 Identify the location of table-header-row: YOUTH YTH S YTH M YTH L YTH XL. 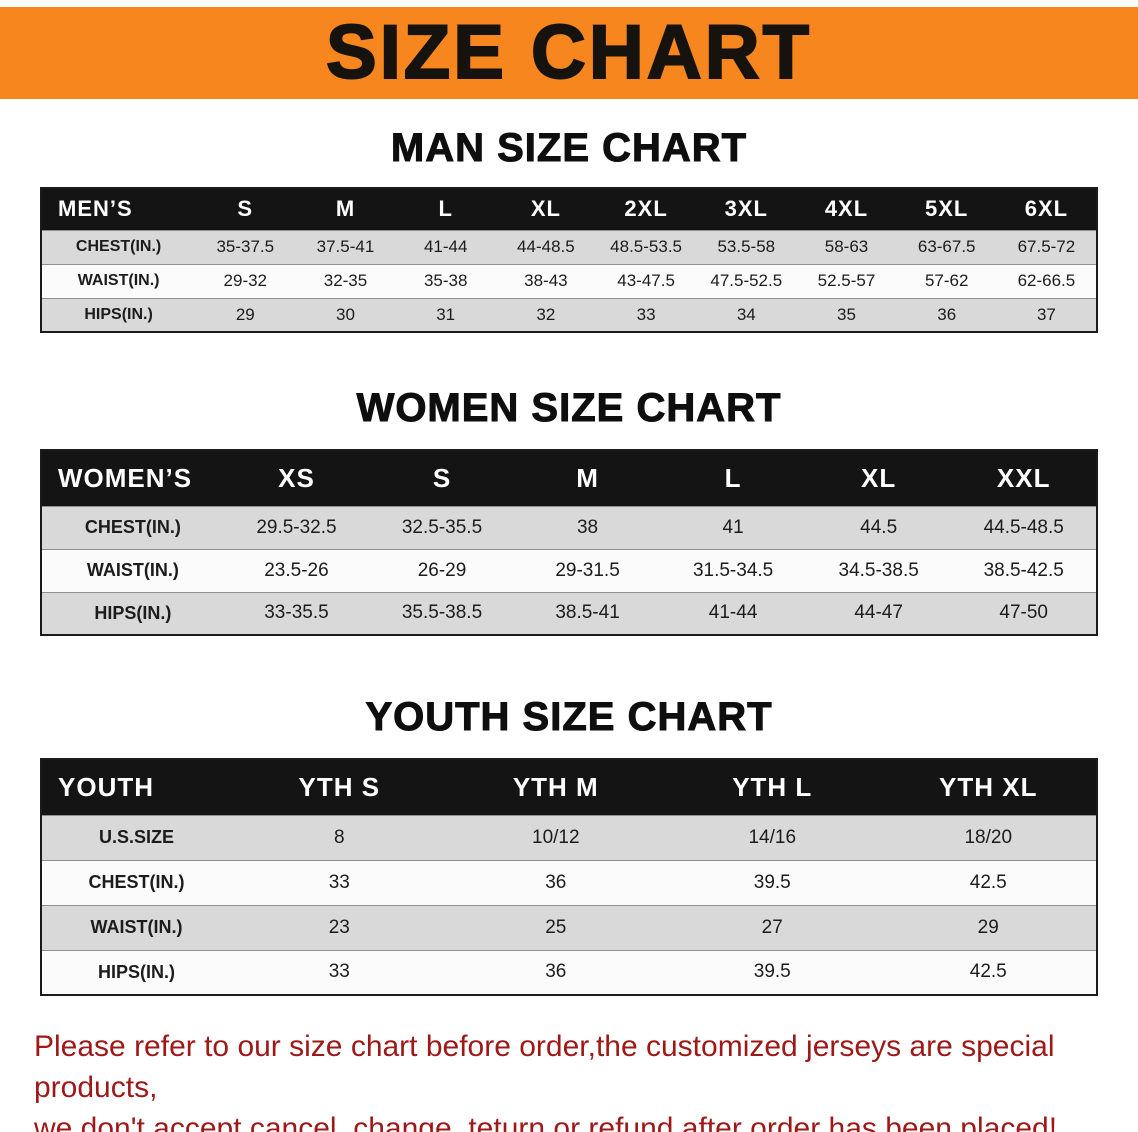
(569, 787).